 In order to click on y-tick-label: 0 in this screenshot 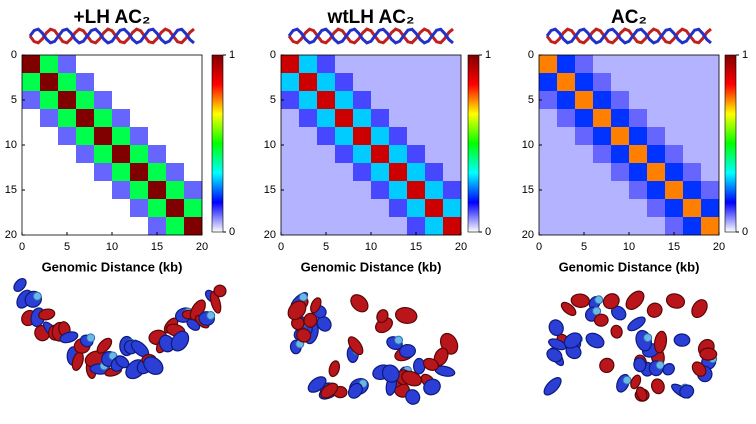, I will do `click(531, 55)`.